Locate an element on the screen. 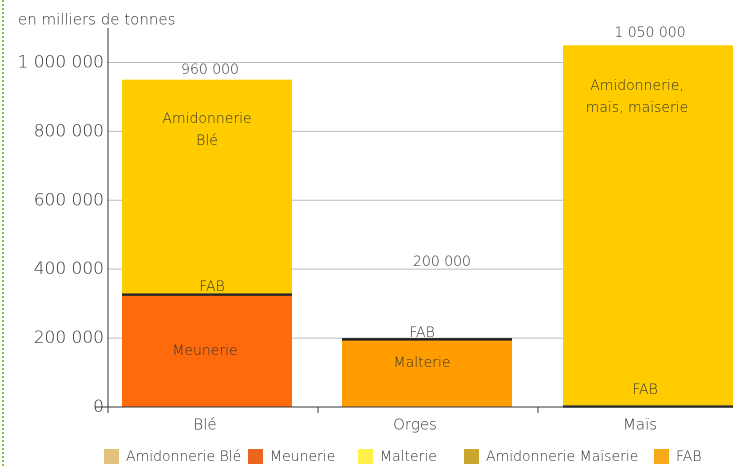 The width and height of the screenshot is (743, 467). segment-label-line: maïs, maïserie is located at coordinates (637, 108).